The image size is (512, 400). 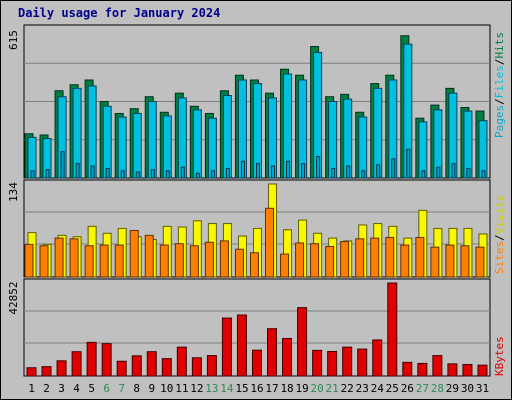 I want to click on day-label-17: 17, so click(x=271, y=388).